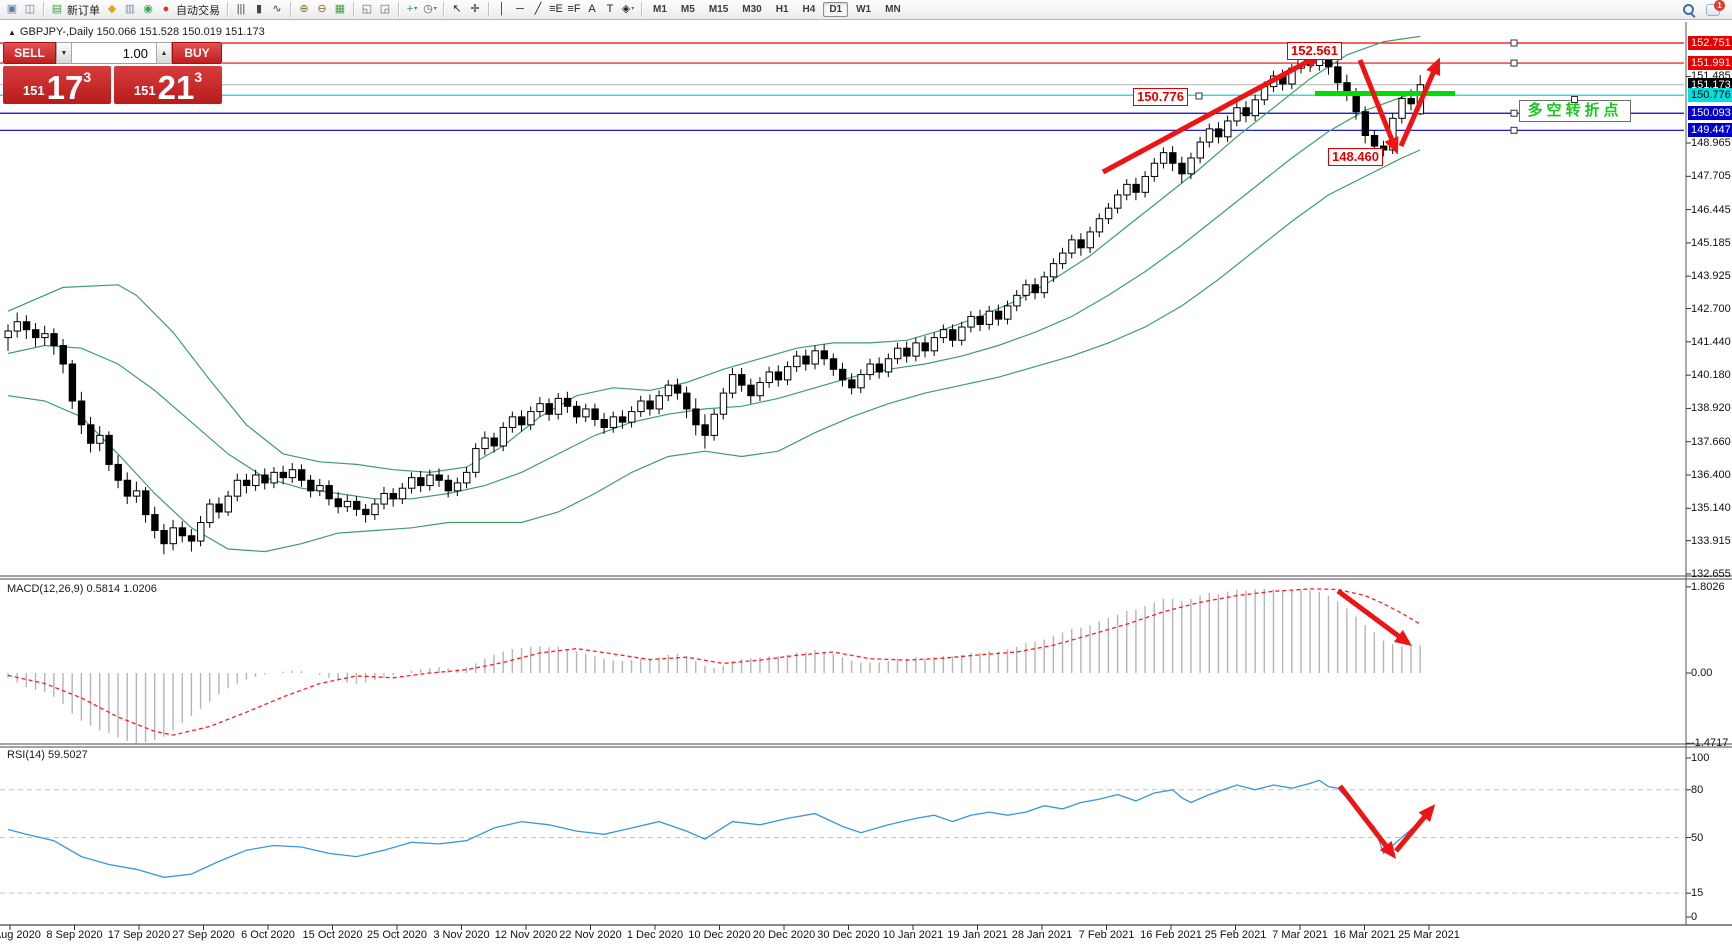 The height and width of the screenshot is (944, 1732). I want to click on signals-icon: ◉, so click(148, 9).